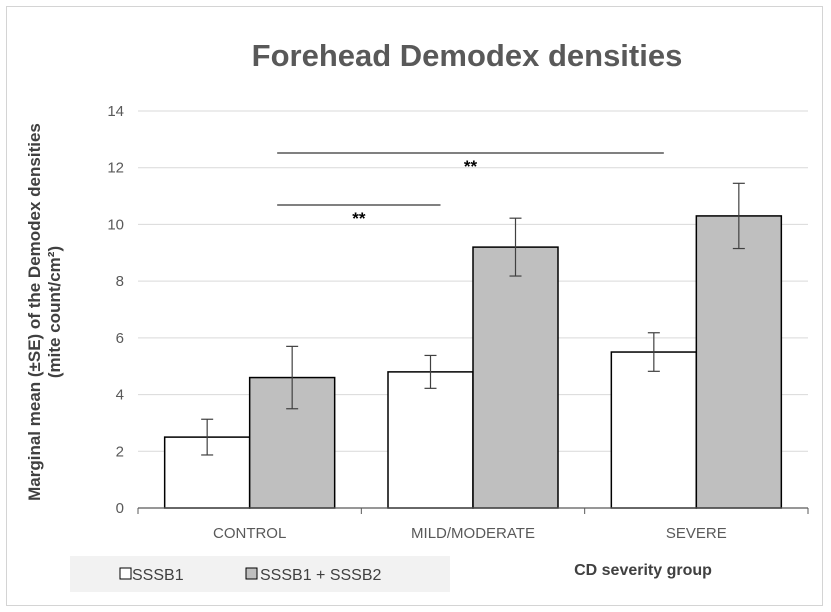 This screenshot has width=831, height=612. Describe the element at coordinates (158, 575) in the screenshot. I see `legend-label-sssb1: SSSB1` at that location.